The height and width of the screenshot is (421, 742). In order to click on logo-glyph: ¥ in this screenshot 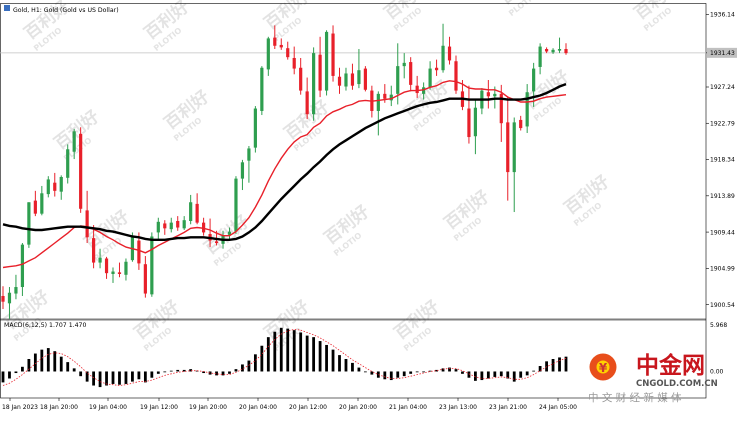, I will do `click(603, 368)`.